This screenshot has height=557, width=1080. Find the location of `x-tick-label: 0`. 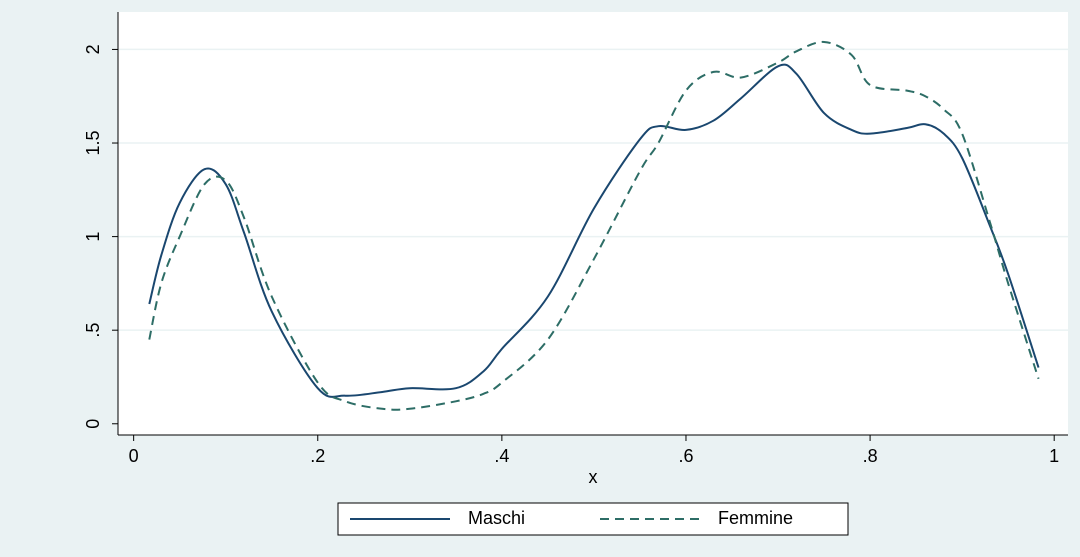

x-tick-label: 0 is located at coordinates (134, 456).